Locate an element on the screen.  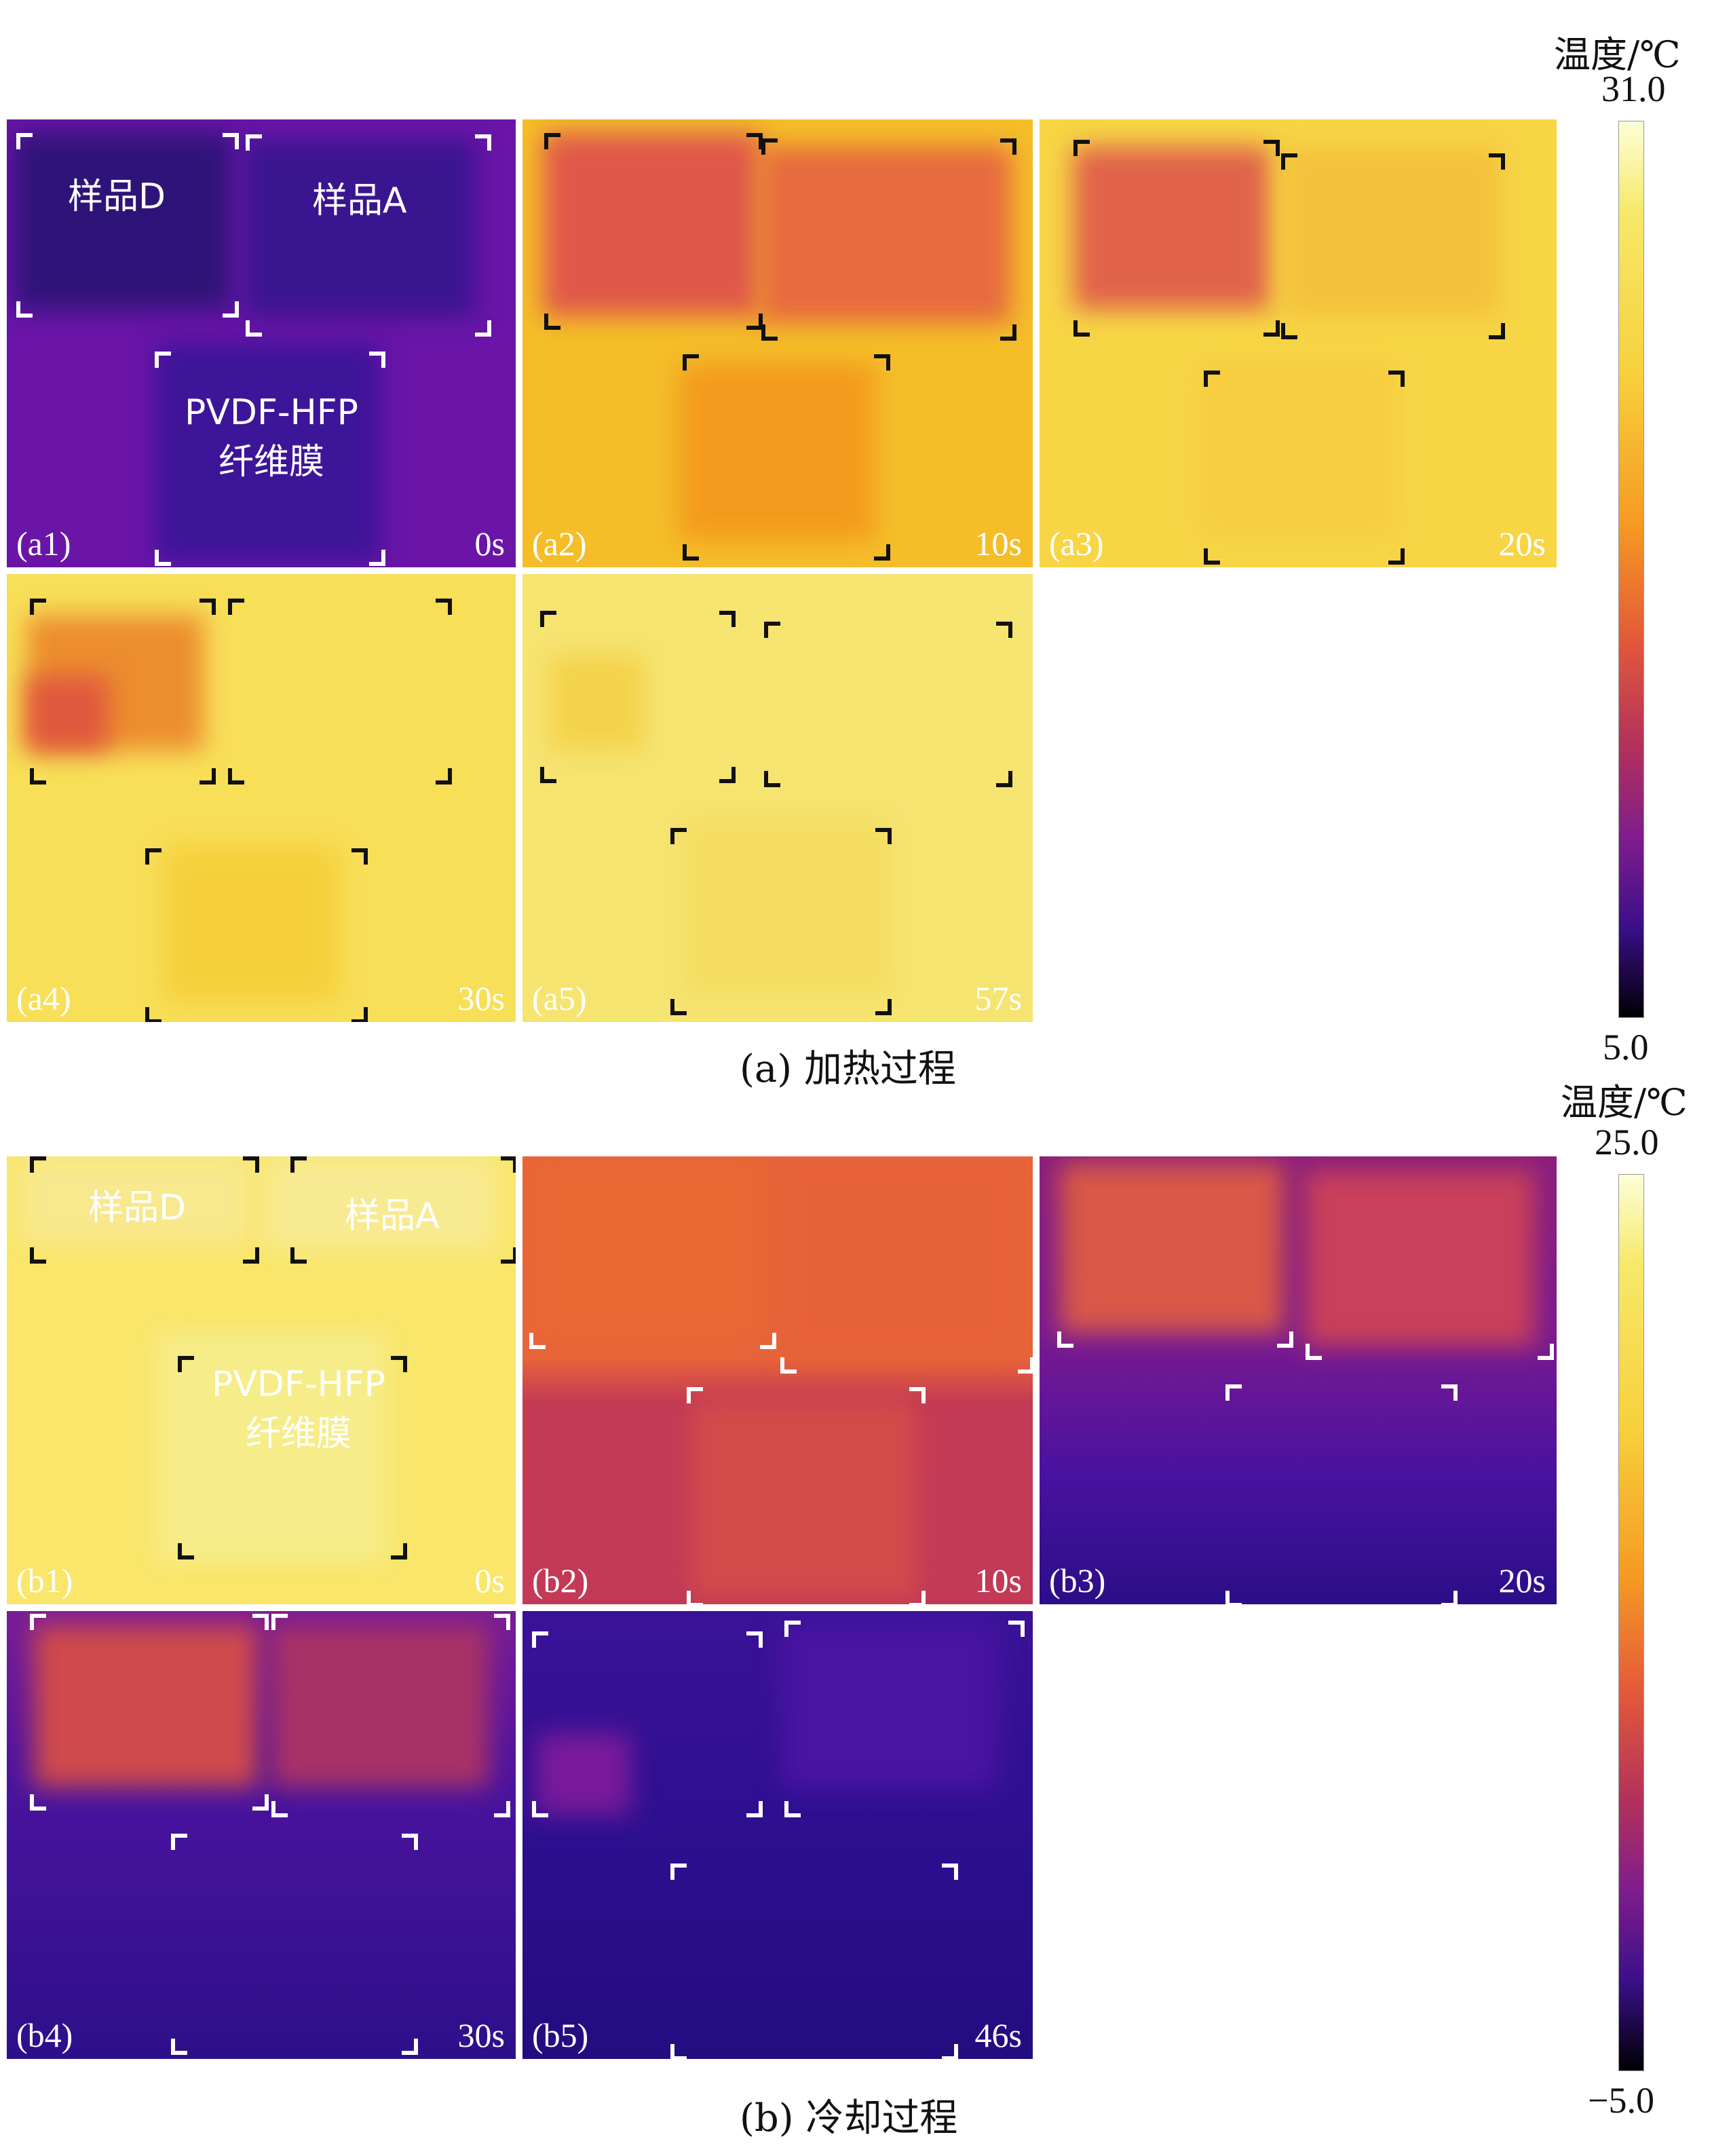
panel-time-b3: 20s is located at coordinates (1522, 1581).